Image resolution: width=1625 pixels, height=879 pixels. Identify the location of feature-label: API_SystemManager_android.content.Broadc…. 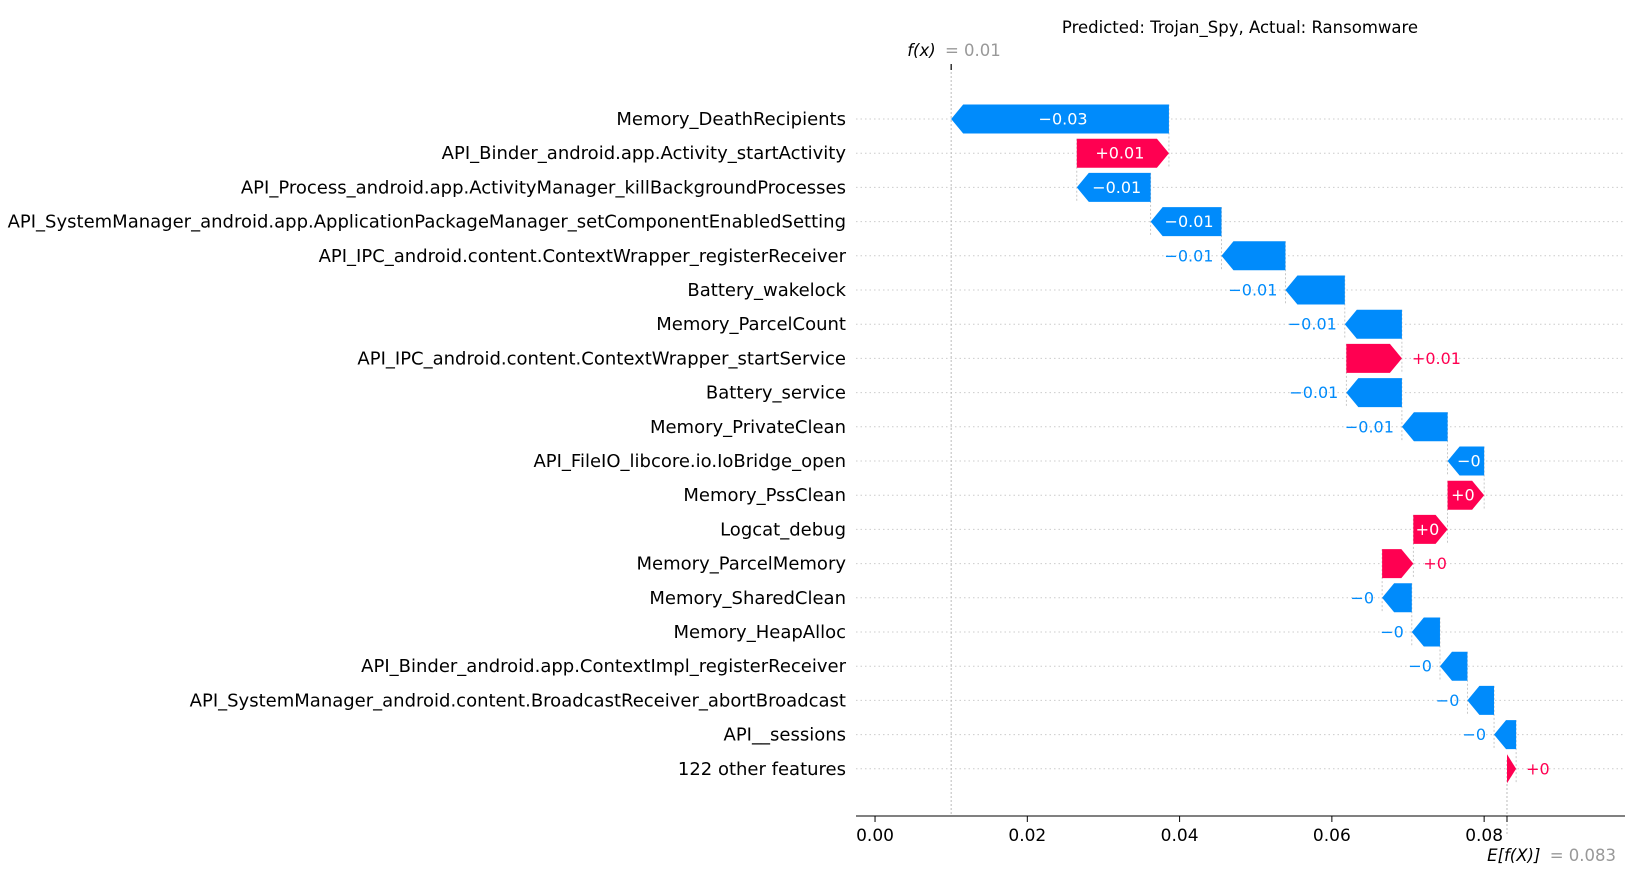
(518, 700).